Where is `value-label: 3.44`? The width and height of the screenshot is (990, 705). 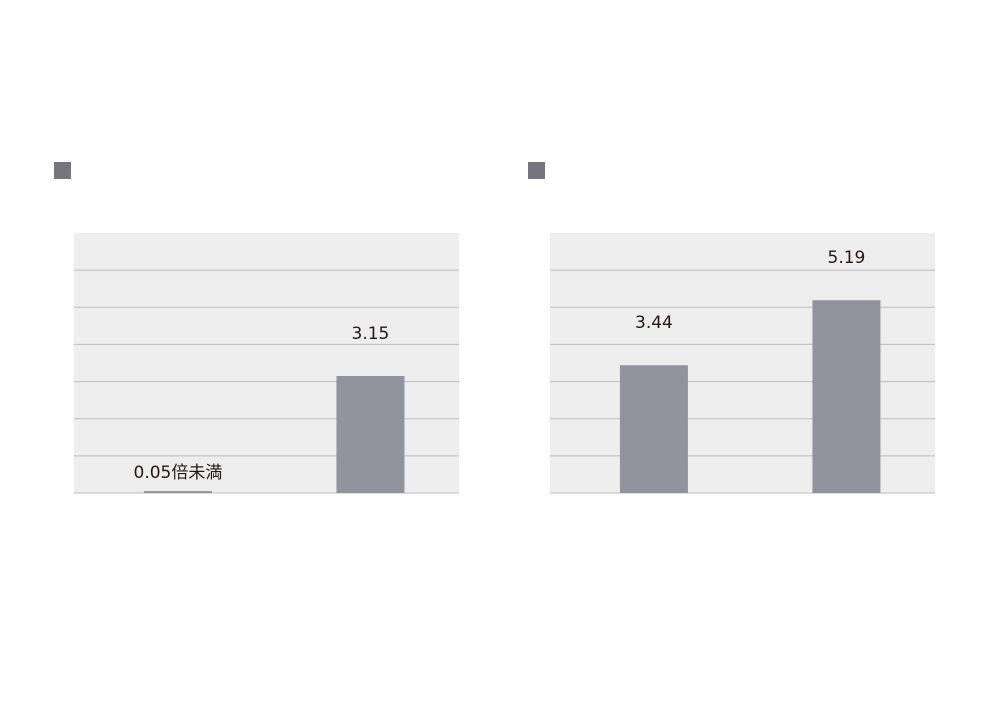 value-label: 3.44 is located at coordinates (654, 323).